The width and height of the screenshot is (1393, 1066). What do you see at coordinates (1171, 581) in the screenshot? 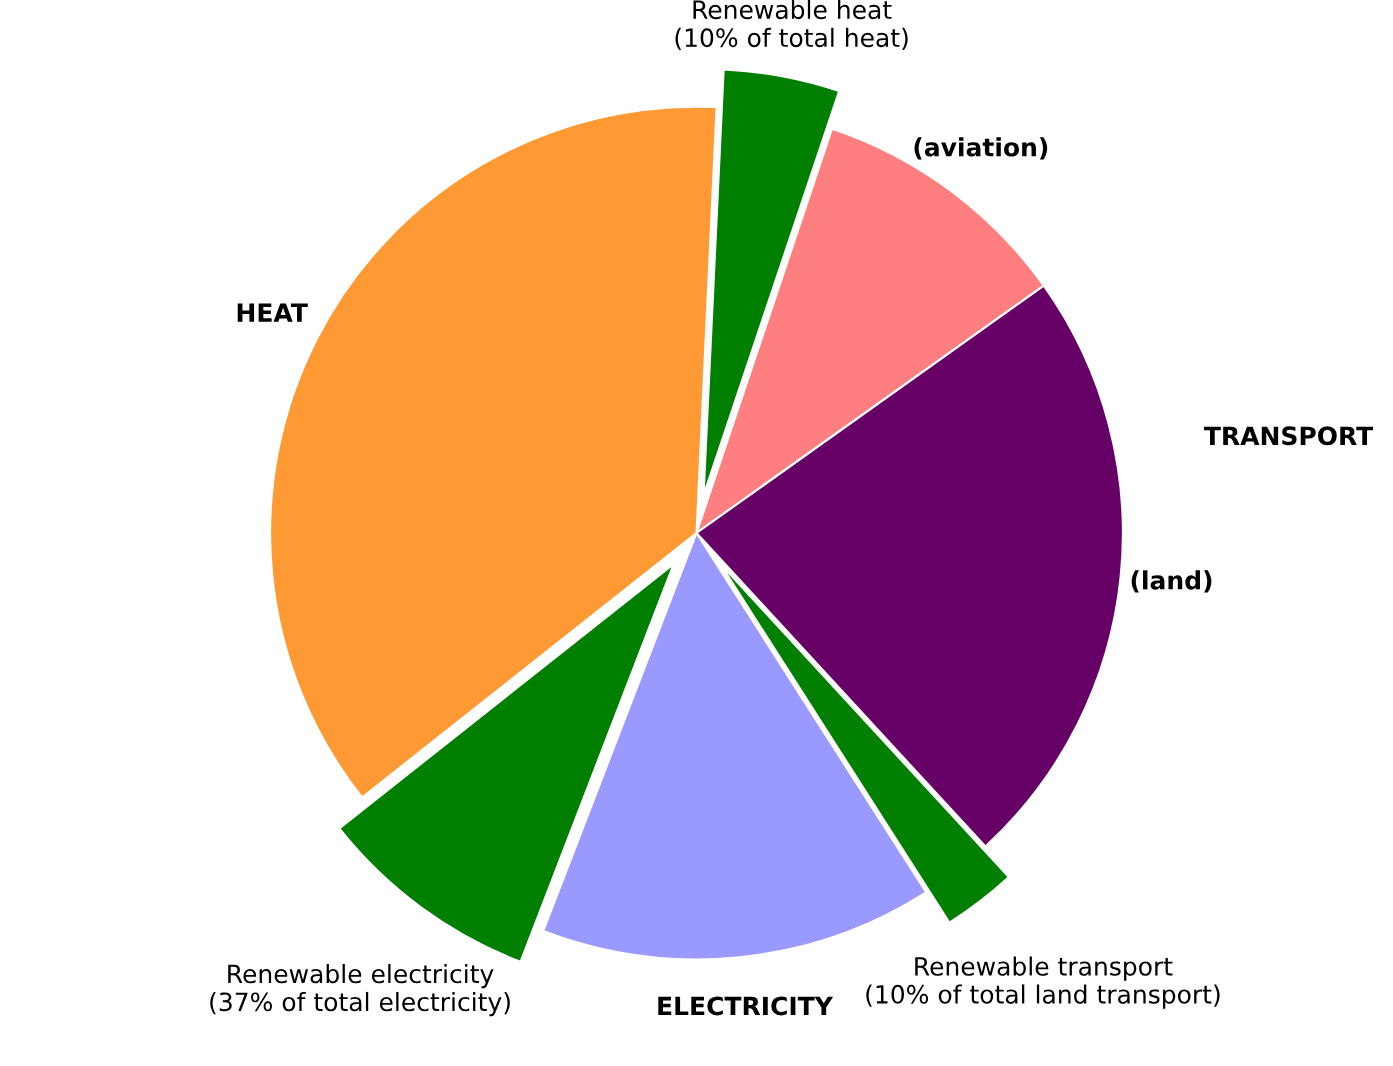
I see `slice-label: (land)` at bounding box center [1171, 581].